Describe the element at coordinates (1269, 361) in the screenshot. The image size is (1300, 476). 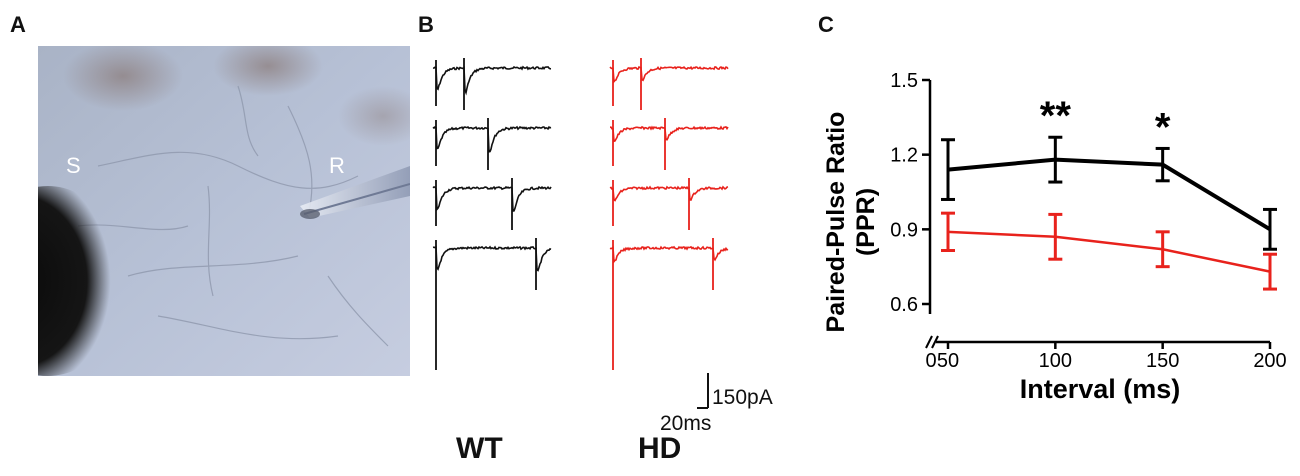
I see `x-tick-label: 200` at that location.